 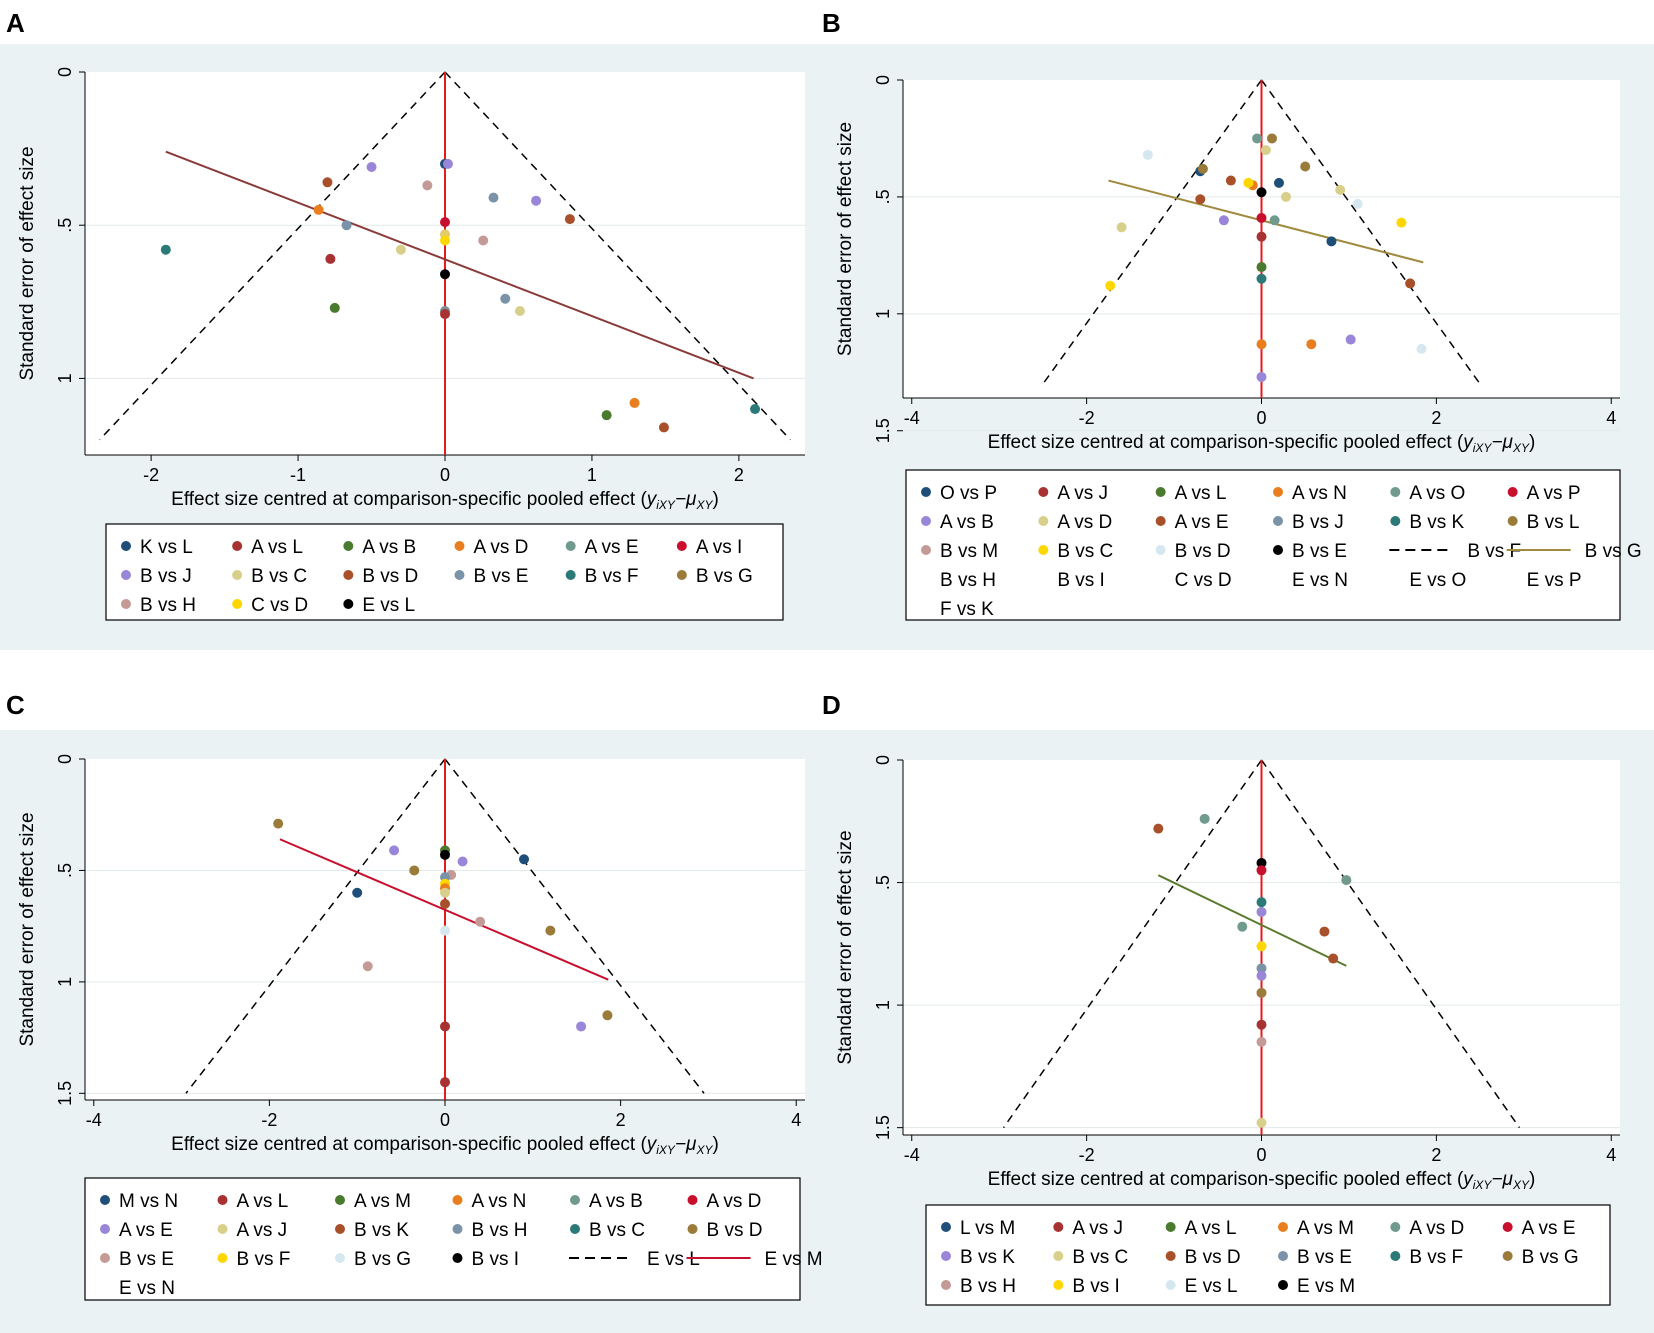 I want to click on x-tick-label: 0, so click(x=445, y=475).